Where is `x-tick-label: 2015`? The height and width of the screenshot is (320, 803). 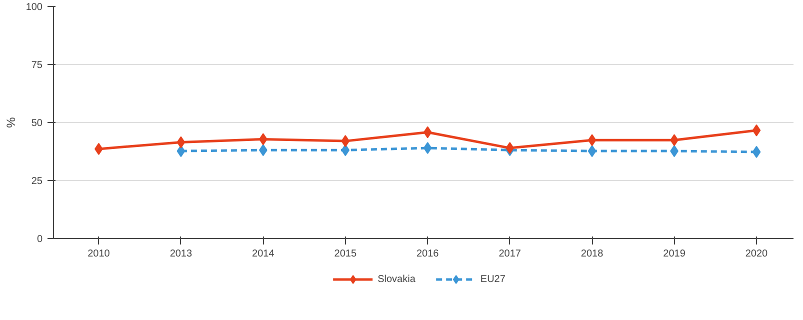 x-tick-label: 2015 is located at coordinates (345, 254).